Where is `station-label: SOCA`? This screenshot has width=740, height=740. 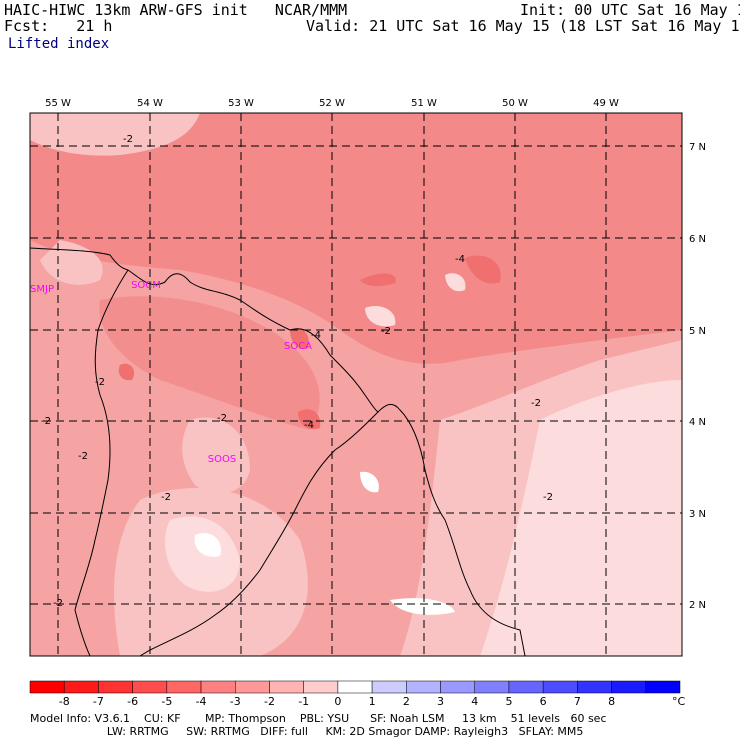
station-label: SOCA is located at coordinates (298, 346).